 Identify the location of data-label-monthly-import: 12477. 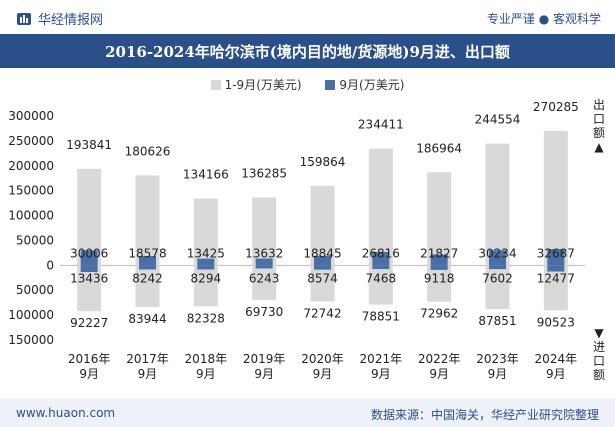
(556, 278).